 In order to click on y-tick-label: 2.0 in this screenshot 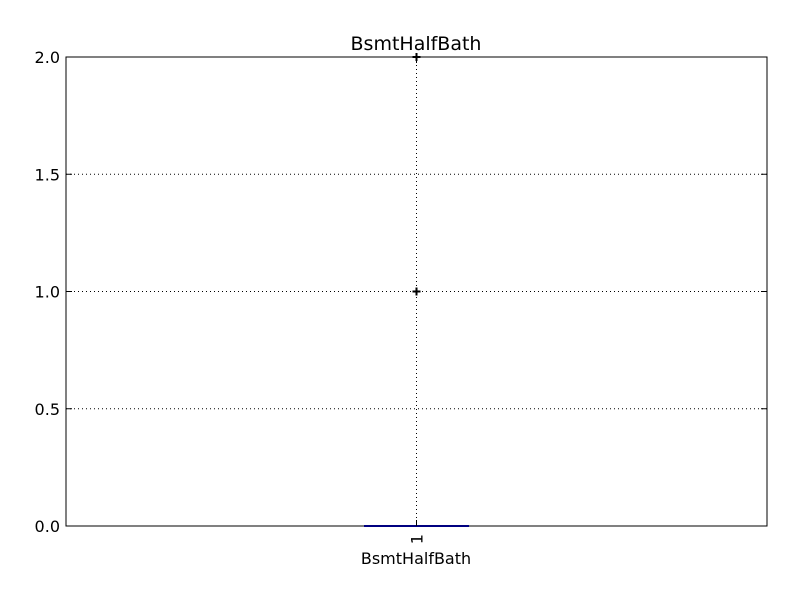, I will do `click(47, 57)`.